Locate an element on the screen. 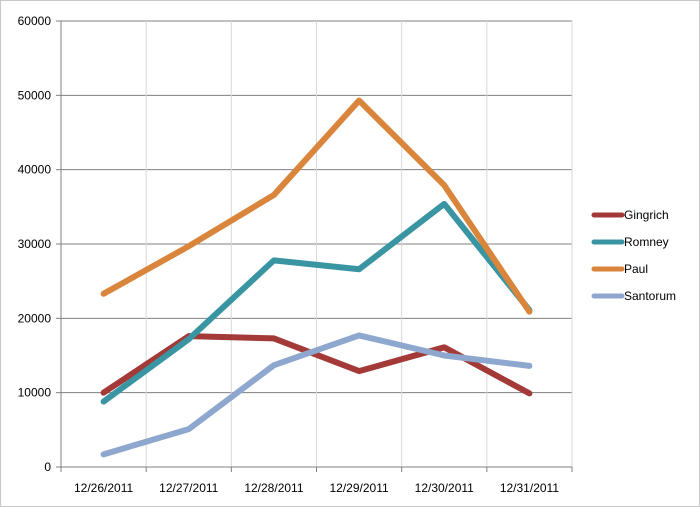 Image resolution: width=700 pixels, height=507 pixels. y-tick-label: 20000 is located at coordinates (35, 318).